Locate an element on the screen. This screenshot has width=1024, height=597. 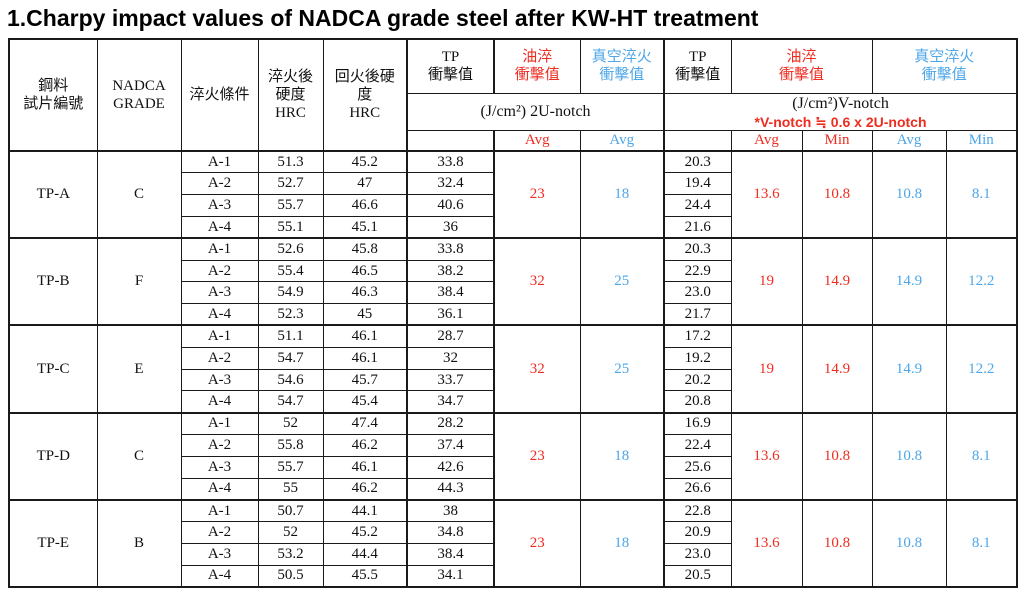
hrc-after-quench-cell: 55 is located at coordinates (290, 489).